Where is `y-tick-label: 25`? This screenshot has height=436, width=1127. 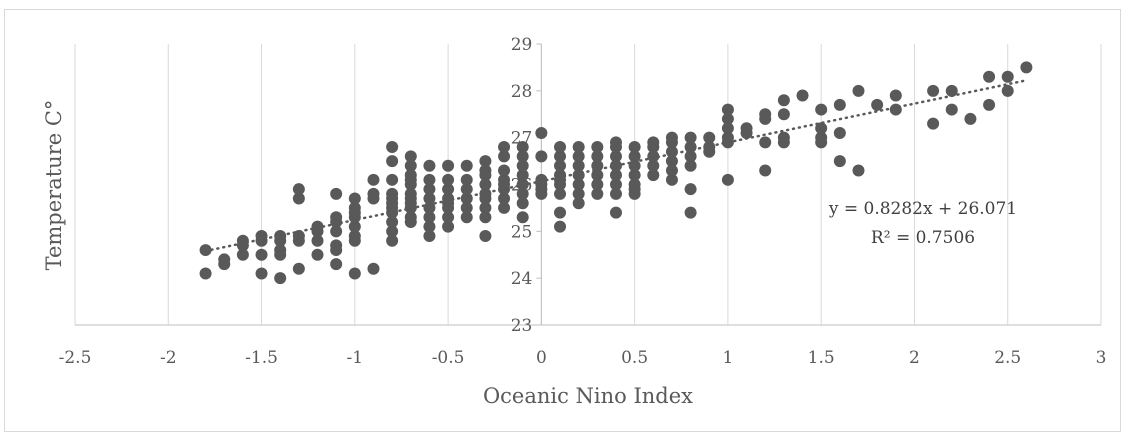 y-tick-label: 25 is located at coordinates (522, 232).